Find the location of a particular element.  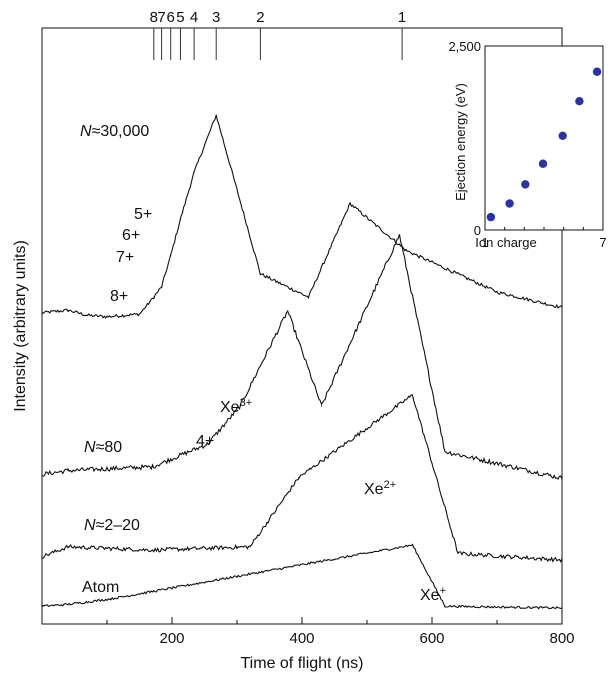

x-tick-label: 200 is located at coordinates (171, 638).